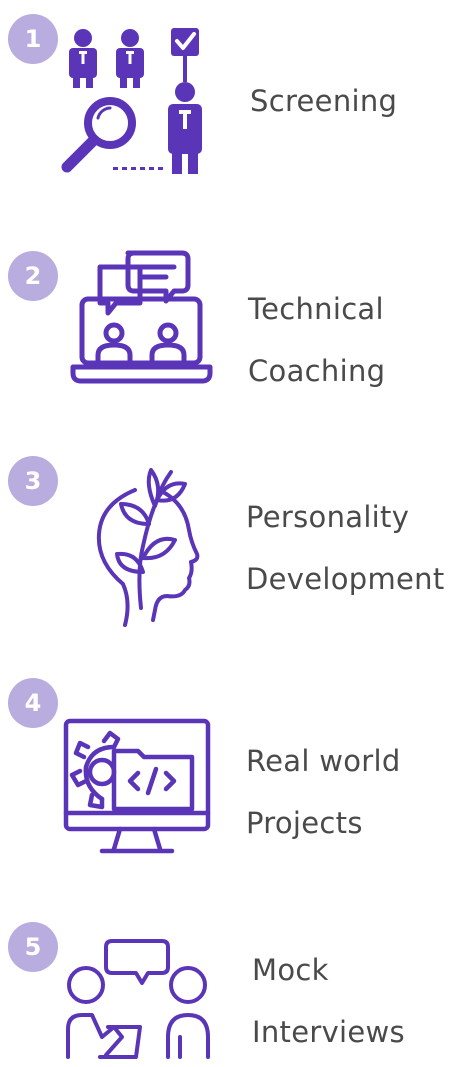 This screenshot has width=460, height=1067. I want to click on step-label: Mock Interviews, so click(328, 1001).